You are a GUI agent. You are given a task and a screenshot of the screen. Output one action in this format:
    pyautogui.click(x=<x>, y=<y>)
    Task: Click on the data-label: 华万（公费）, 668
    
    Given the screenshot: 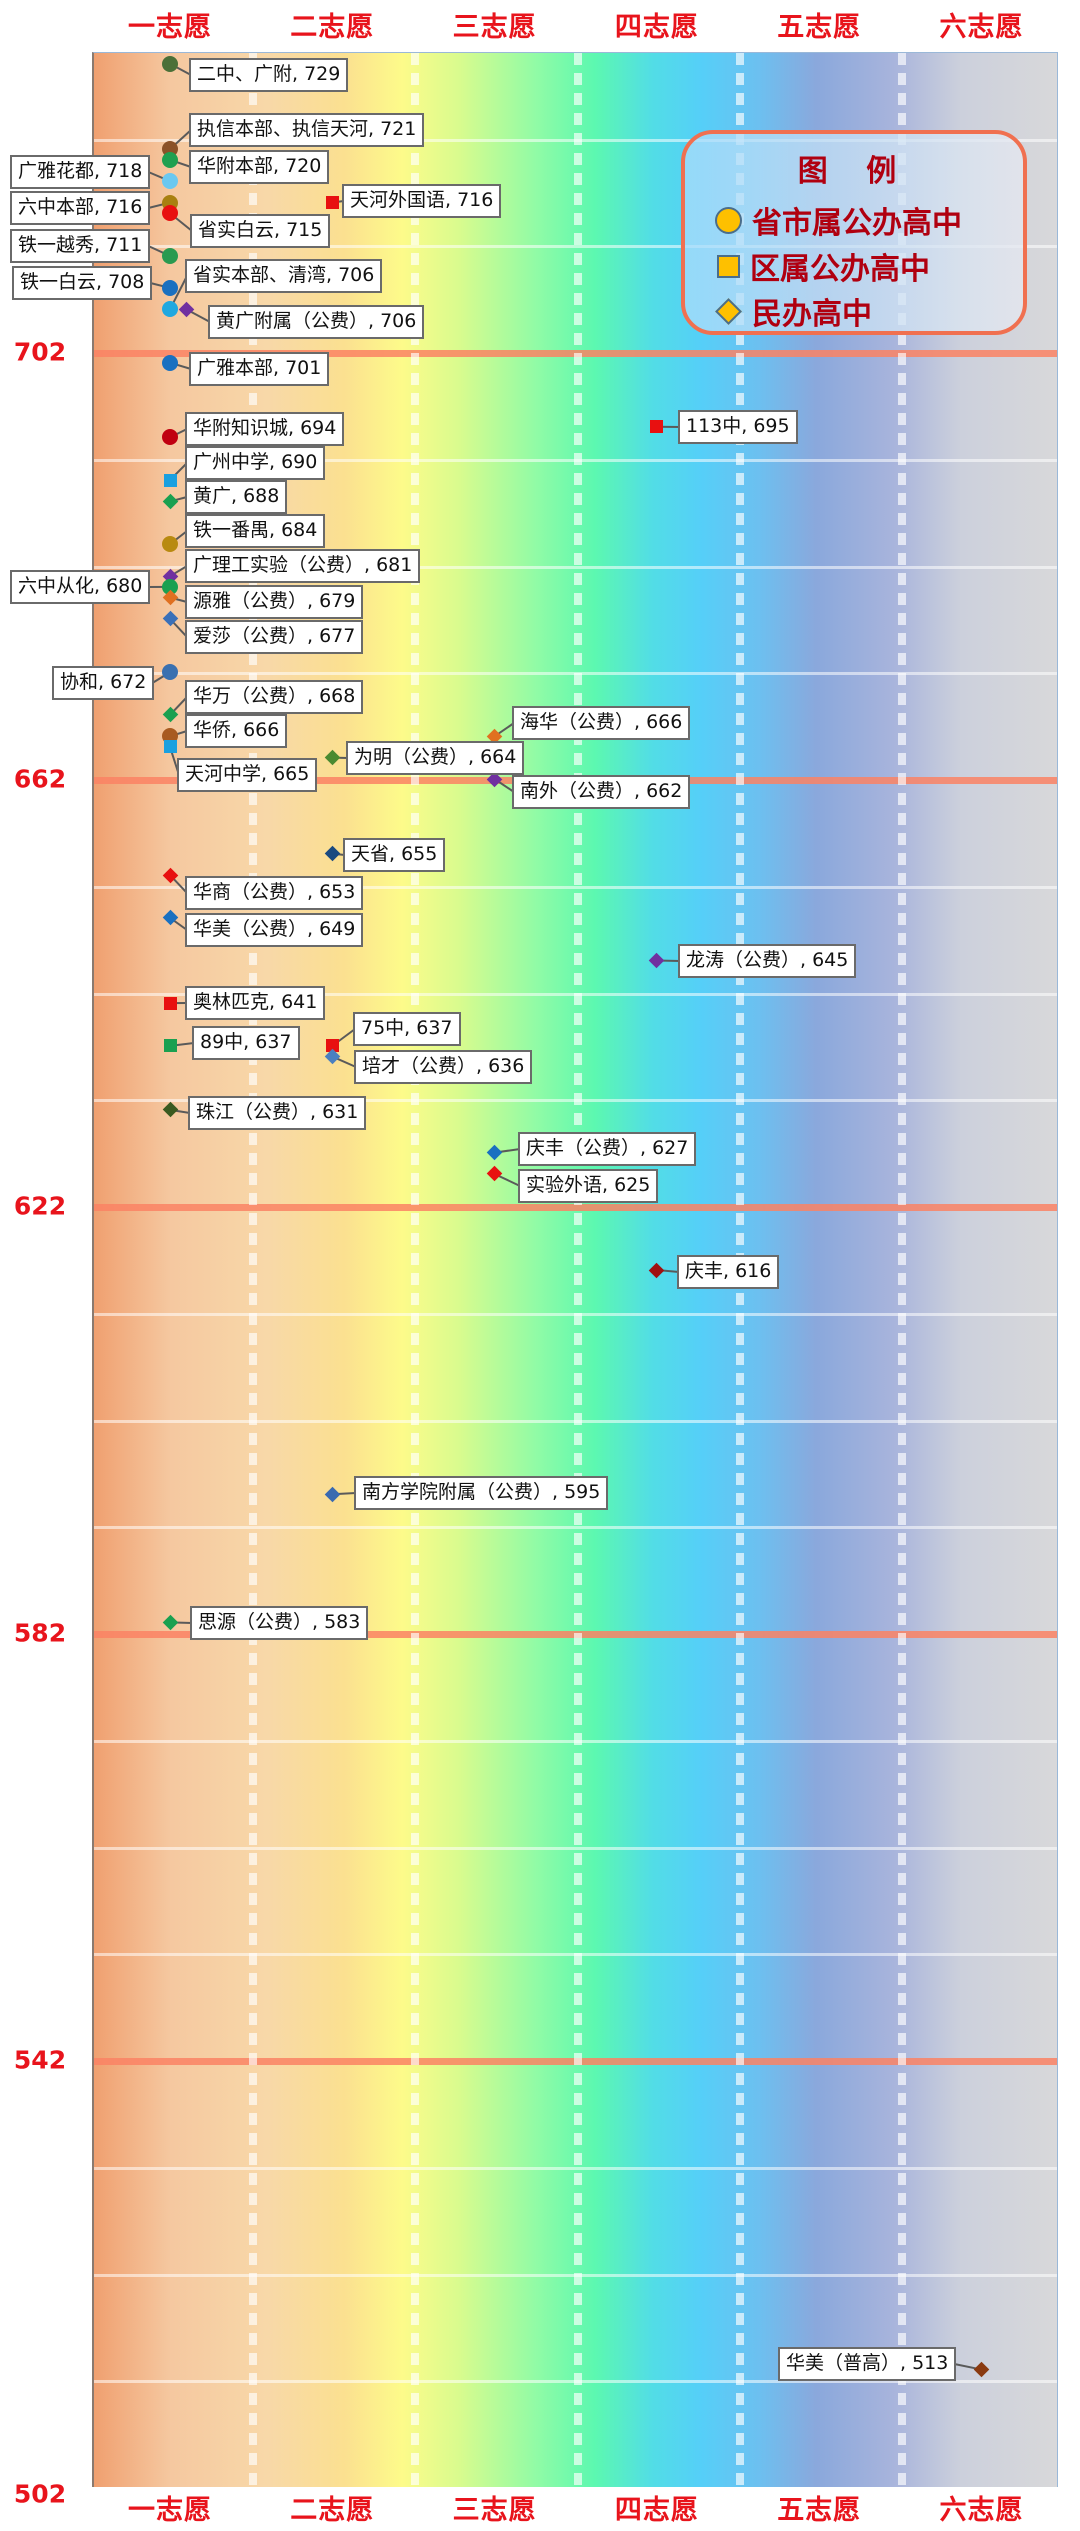 What is the action you would take?
    pyautogui.click(x=274, y=697)
    